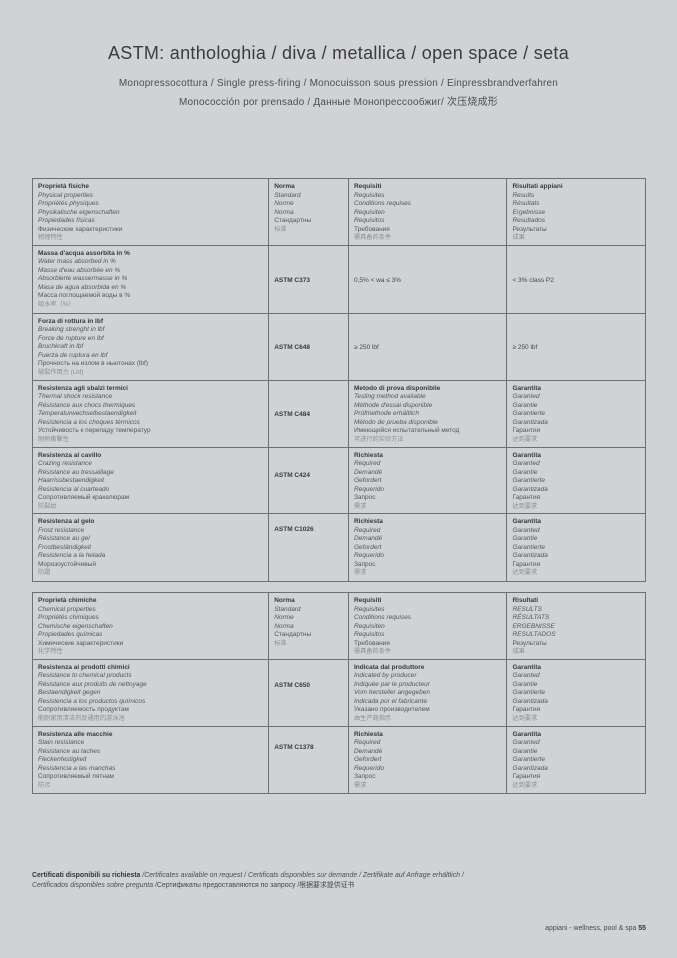 The image size is (677, 958). I want to click on certifications-line2-italic: Certificados disponibles sobre pregunta, so click(93, 885).